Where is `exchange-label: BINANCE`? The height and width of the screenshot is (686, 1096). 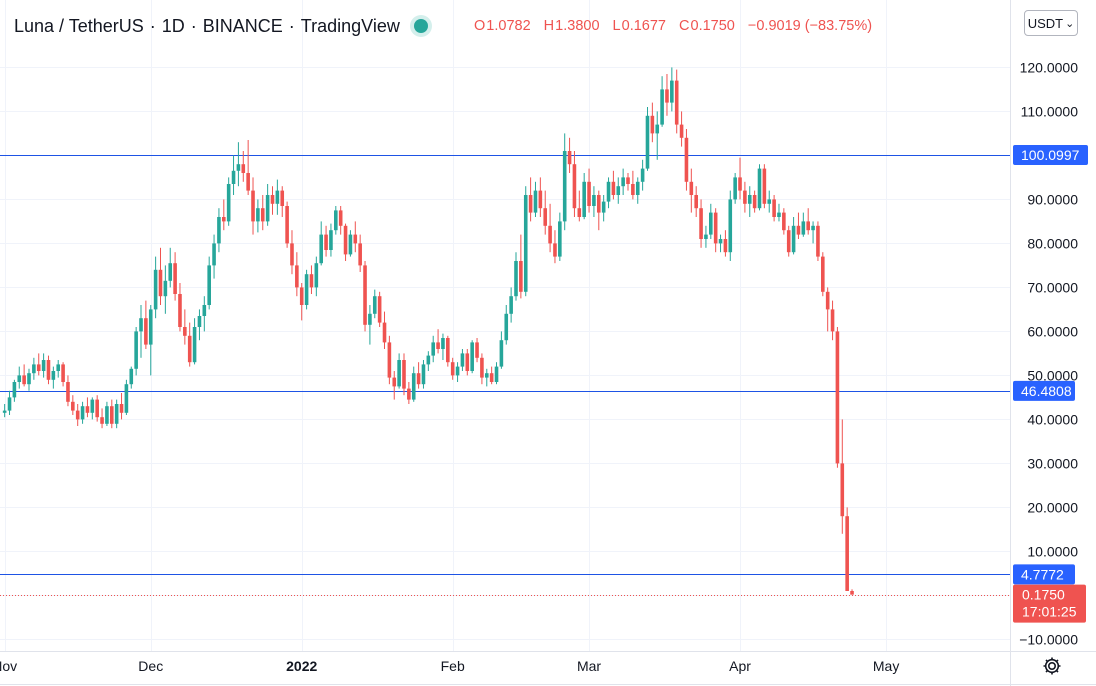
exchange-label: BINANCE is located at coordinates (242, 25).